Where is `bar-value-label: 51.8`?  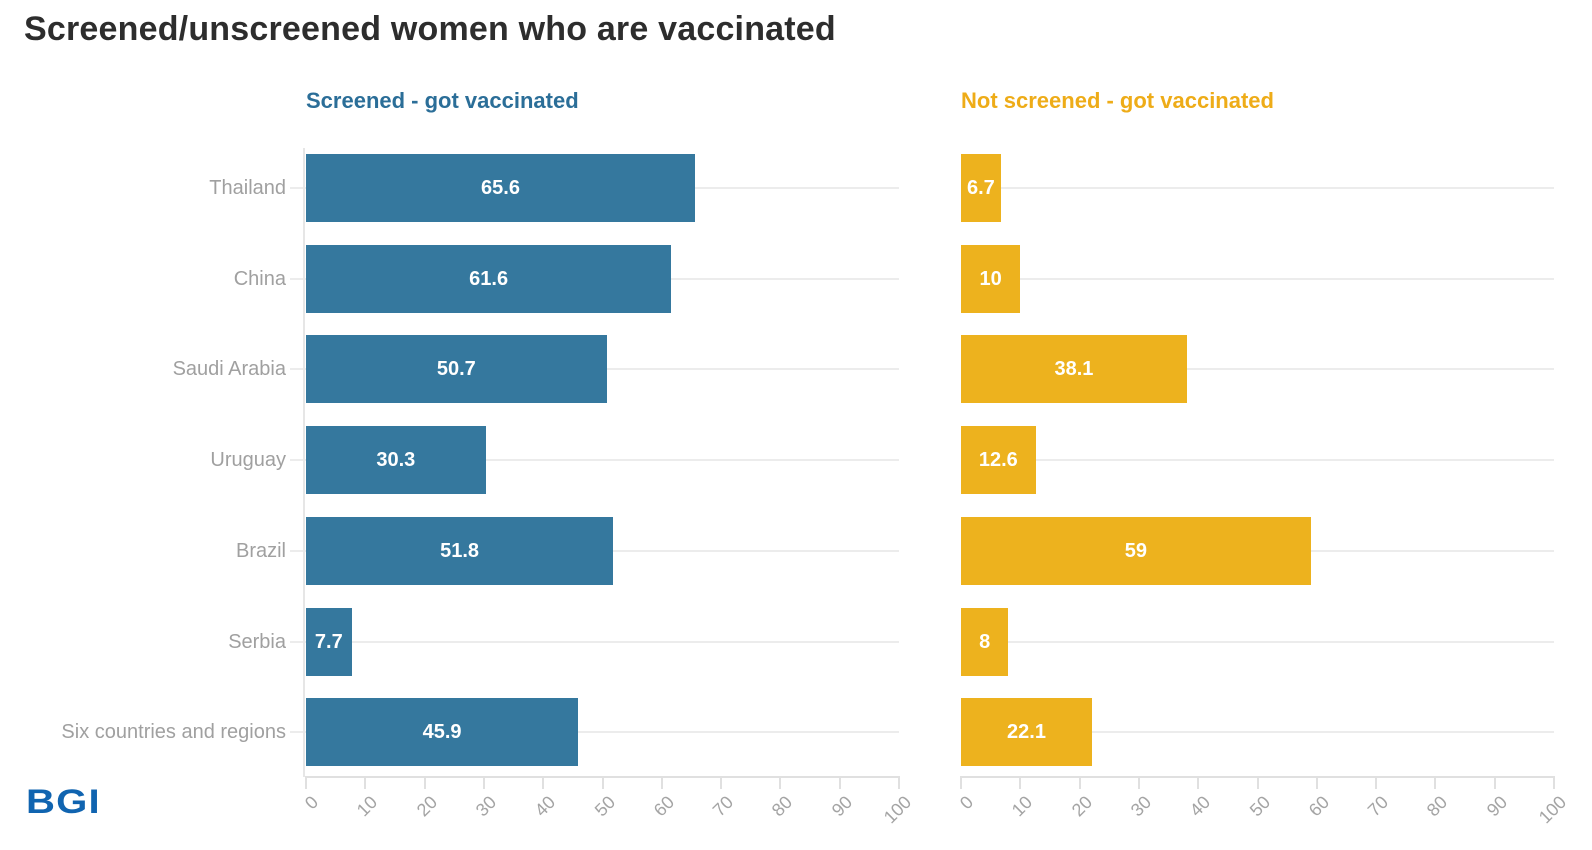 bar-value-label: 51.8 is located at coordinates (460, 550).